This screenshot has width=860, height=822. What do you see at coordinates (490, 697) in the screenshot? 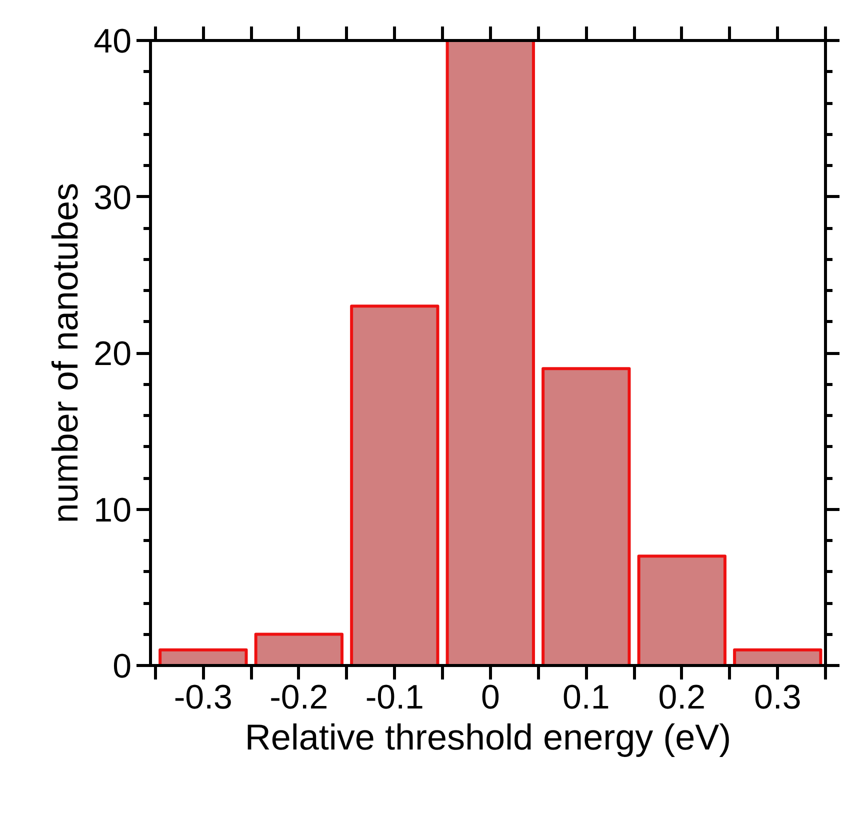
I see `x-tick-label: 0` at bounding box center [490, 697].